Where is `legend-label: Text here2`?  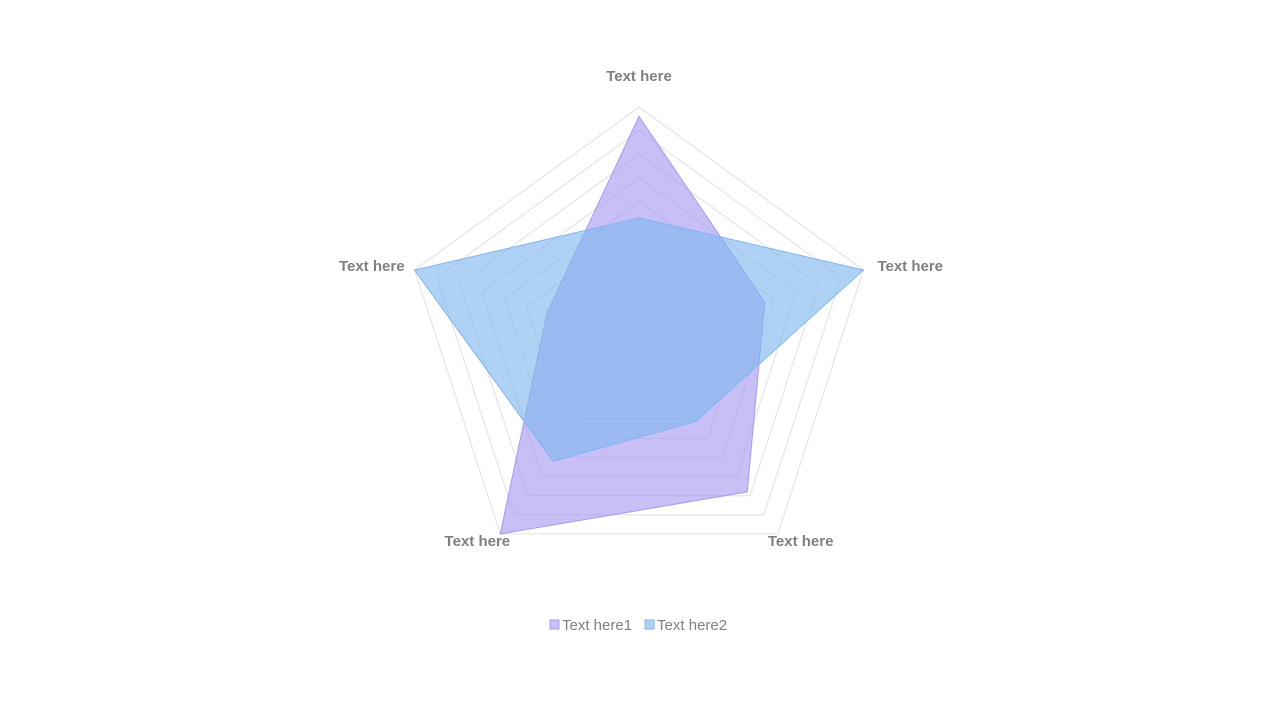 legend-label: Text here2 is located at coordinates (692, 625).